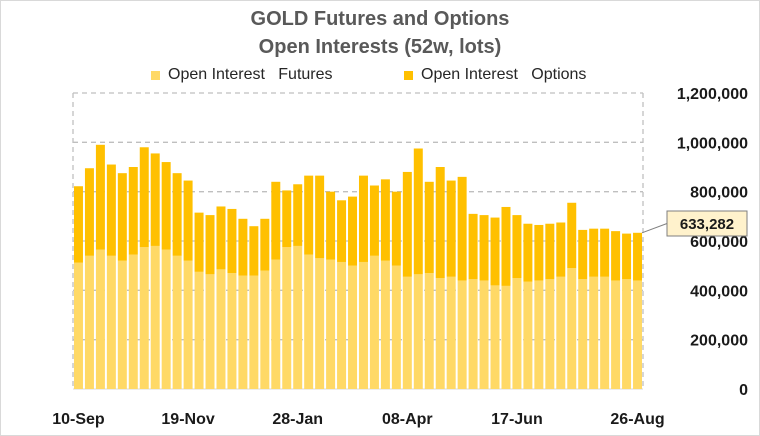  Describe the element at coordinates (719, 242) in the screenshot. I see `y-tick-label: 600,000` at that location.